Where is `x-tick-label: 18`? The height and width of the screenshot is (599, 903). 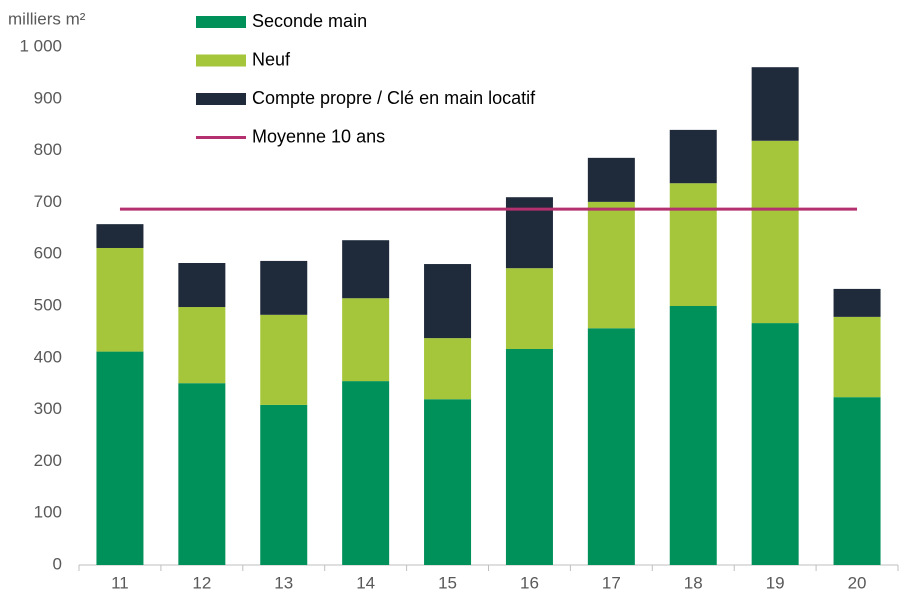 x-tick-label: 18 is located at coordinates (693, 582).